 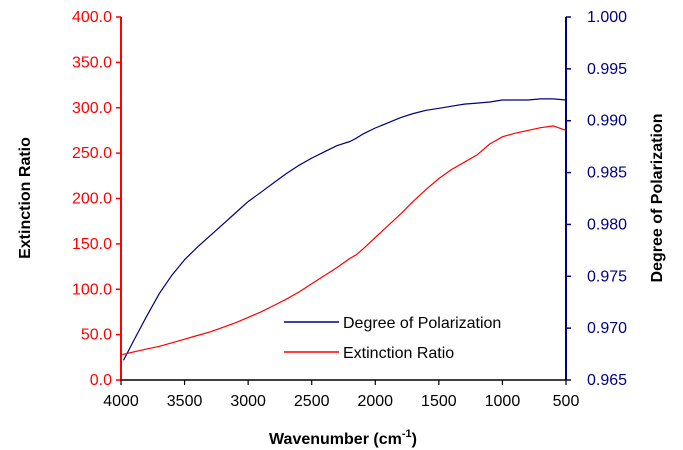 What do you see at coordinates (375, 401) in the screenshot?
I see `x-tick-label: 2000` at bounding box center [375, 401].